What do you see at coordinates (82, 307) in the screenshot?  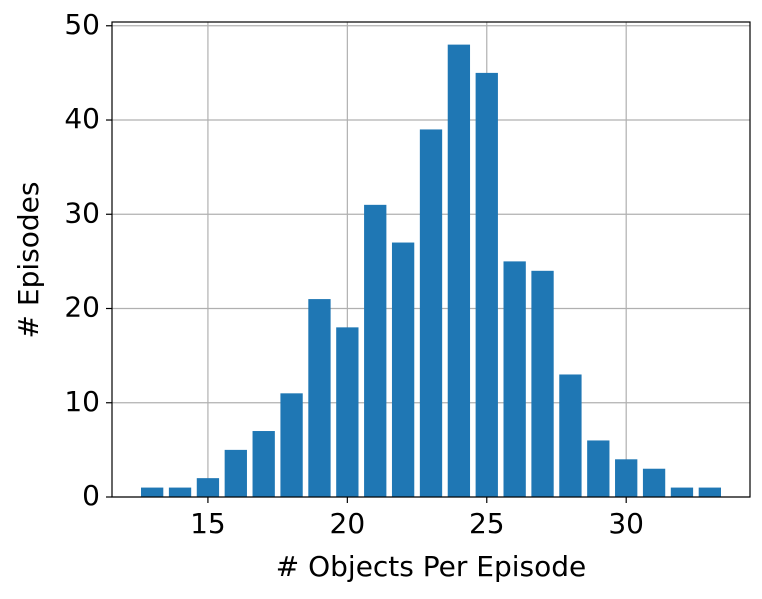 I see `y-tick-label: 20` at bounding box center [82, 307].